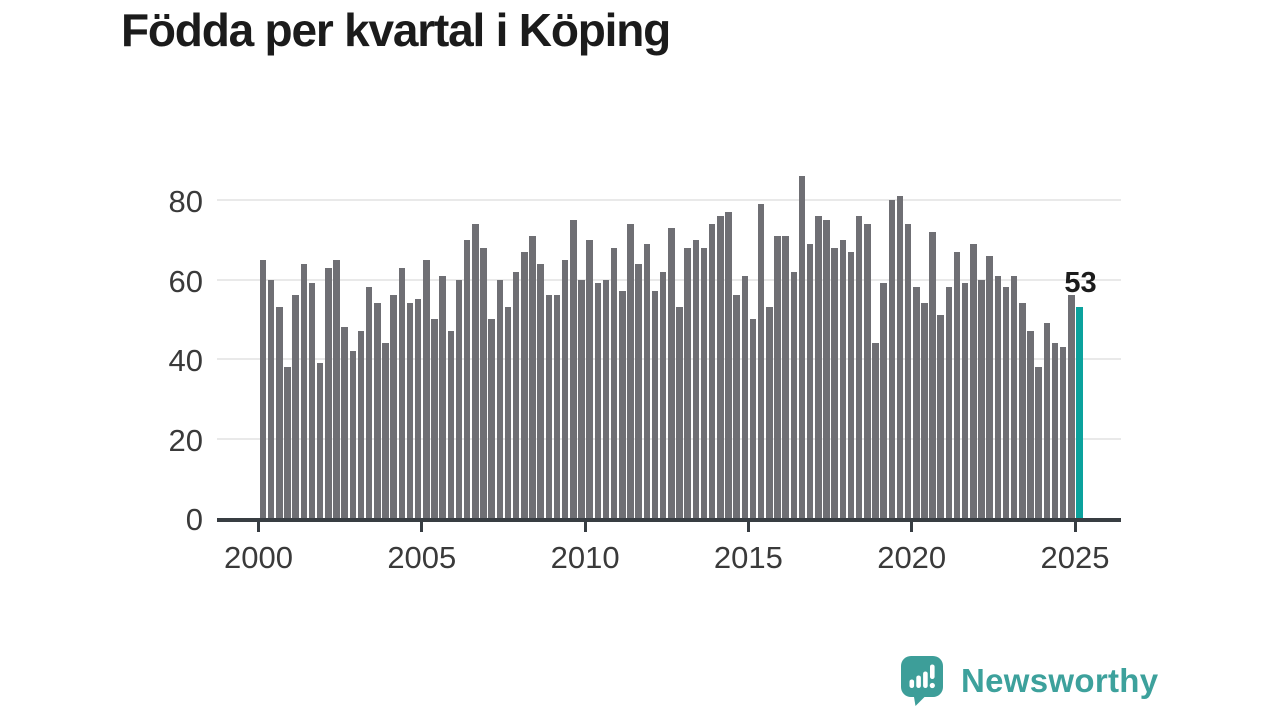  Describe the element at coordinates (185, 440) in the screenshot. I see `y-axis-label: 20` at that location.